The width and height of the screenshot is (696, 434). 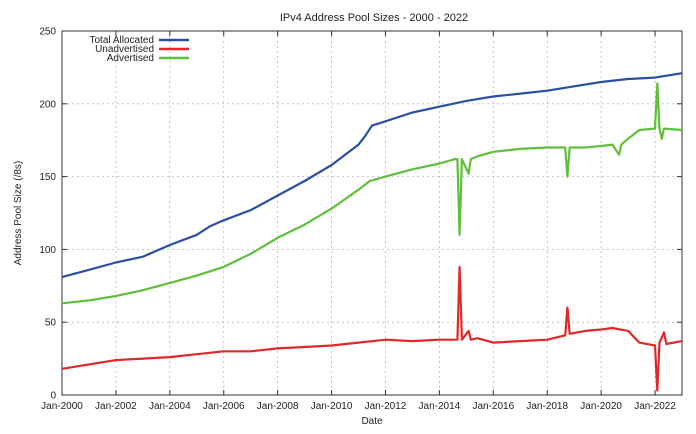 I want to click on x-tick-label: Jan-2020, so click(x=601, y=406).